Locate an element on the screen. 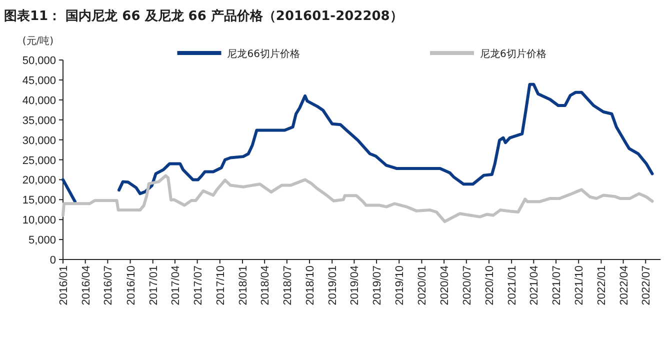  y-tick-label: 15,000 is located at coordinates (39, 200).